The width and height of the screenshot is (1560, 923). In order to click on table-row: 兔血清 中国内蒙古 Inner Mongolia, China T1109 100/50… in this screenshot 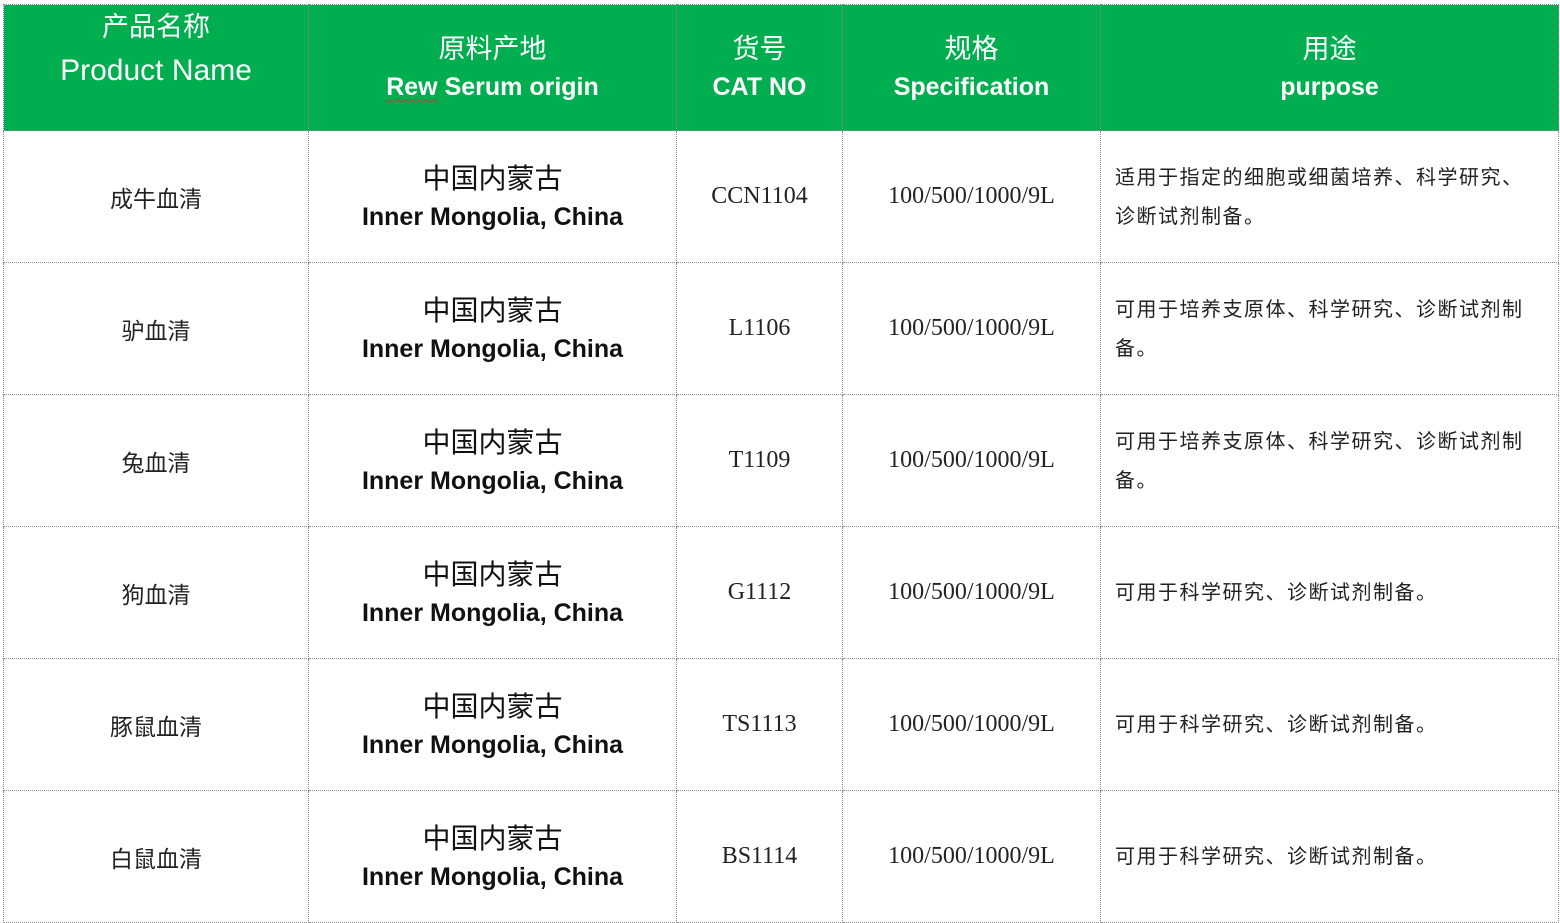, I will do `click(781, 460)`.